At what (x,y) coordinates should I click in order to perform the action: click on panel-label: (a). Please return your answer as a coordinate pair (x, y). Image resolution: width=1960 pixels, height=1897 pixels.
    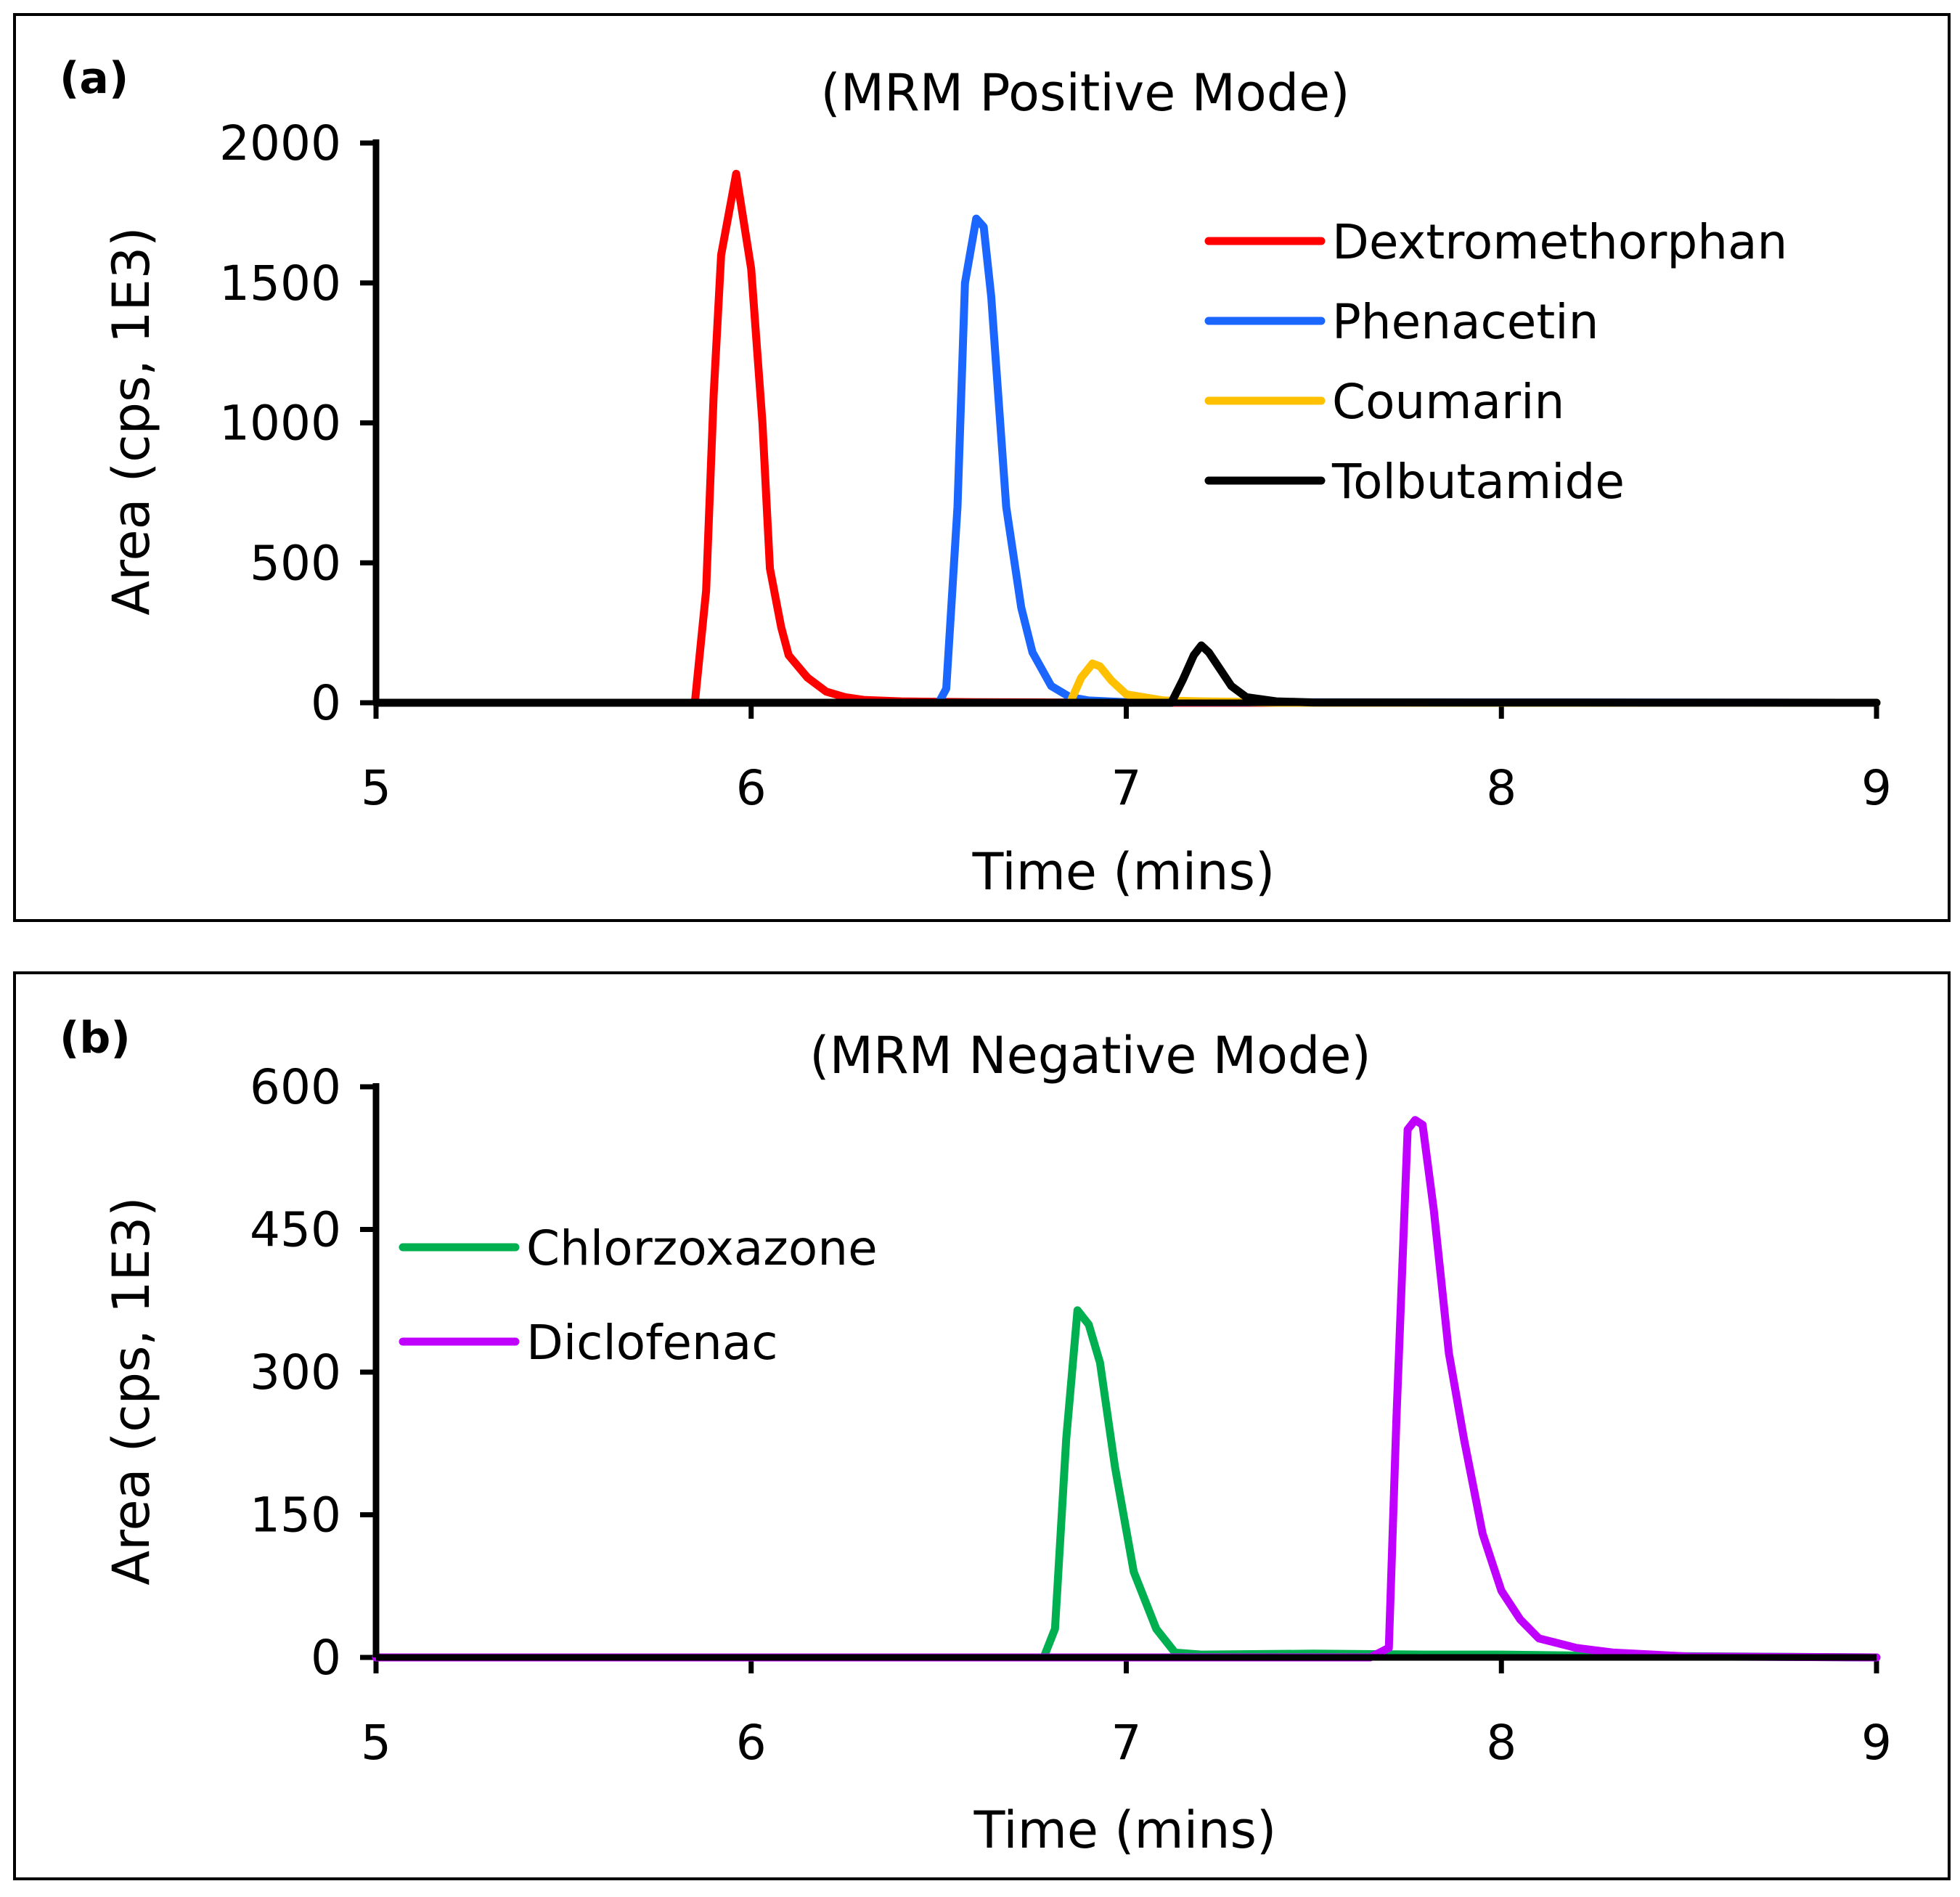
    Looking at the image, I should click on (94, 78).